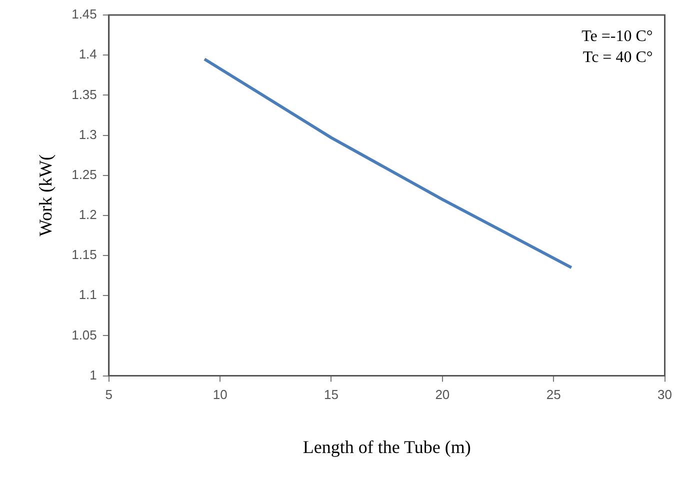  Describe the element at coordinates (84, 94) in the screenshot. I see `y-tick-label: 1.35` at that location.